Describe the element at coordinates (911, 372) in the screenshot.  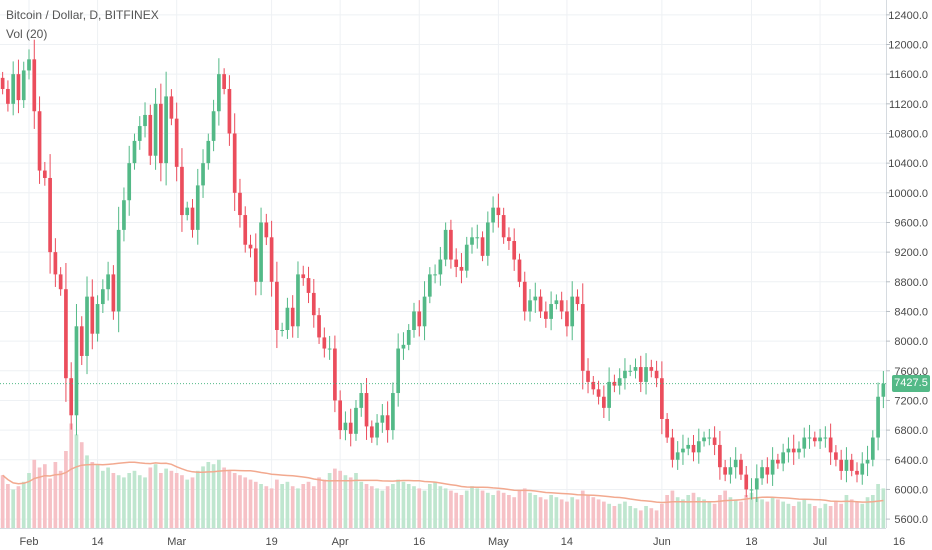
I see `price-tick-label: 7600.0` at that location.